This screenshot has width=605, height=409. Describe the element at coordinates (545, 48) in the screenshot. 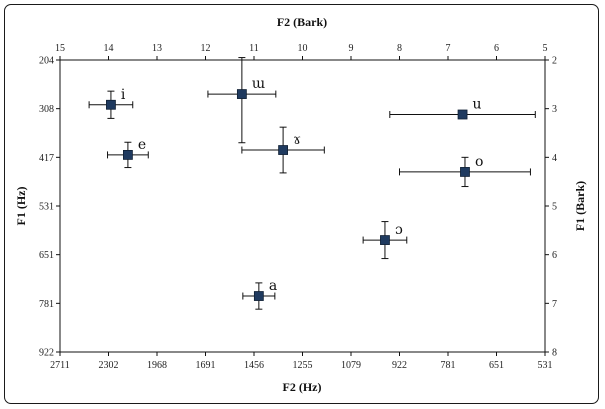

I see `top-tick-label: 5` at that location.